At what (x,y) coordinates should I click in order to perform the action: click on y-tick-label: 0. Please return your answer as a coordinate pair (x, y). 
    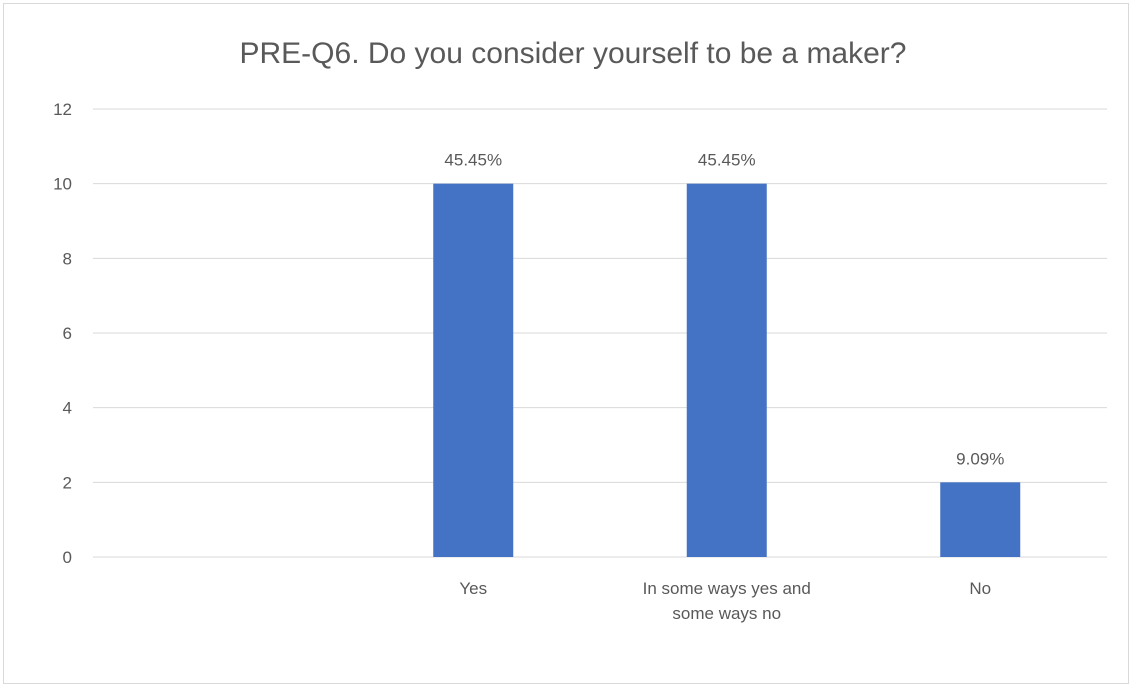
    Looking at the image, I should click on (67, 557).